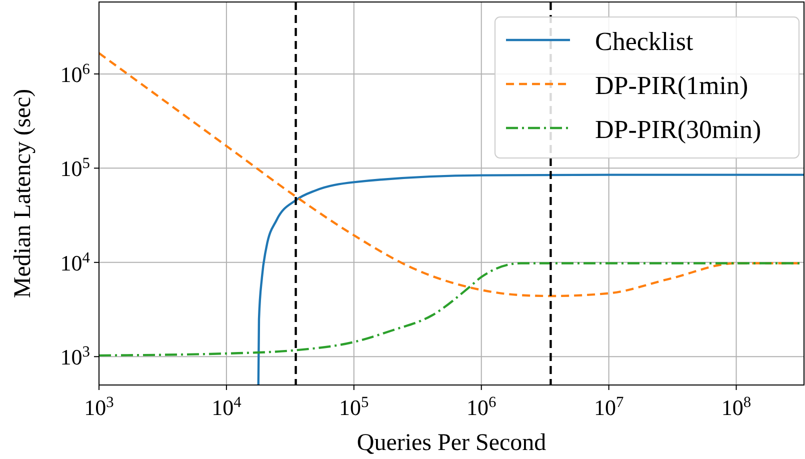 This screenshot has height=459, width=805. Describe the element at coordinates (609, 407) in the screenshot. I see `x-tick-label: 10$^{7}$` at that location.